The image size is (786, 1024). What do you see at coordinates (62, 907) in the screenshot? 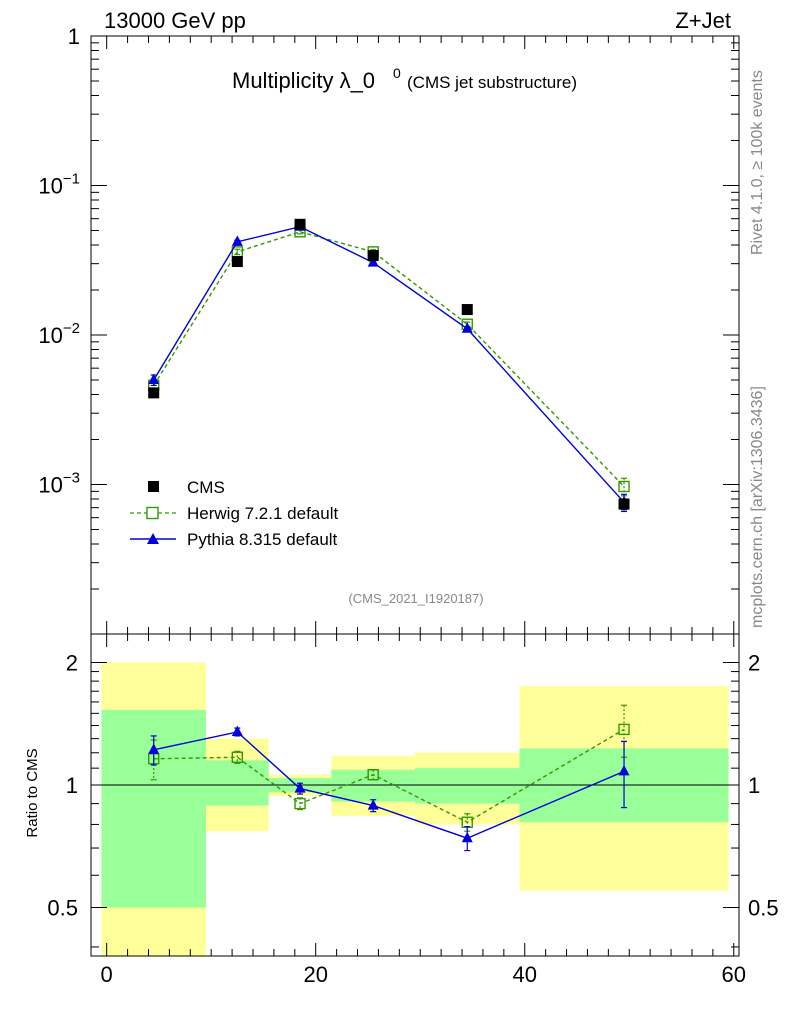
I see `ratio-y-tick-label-left: 0.5` at bounding box center [62, 907].